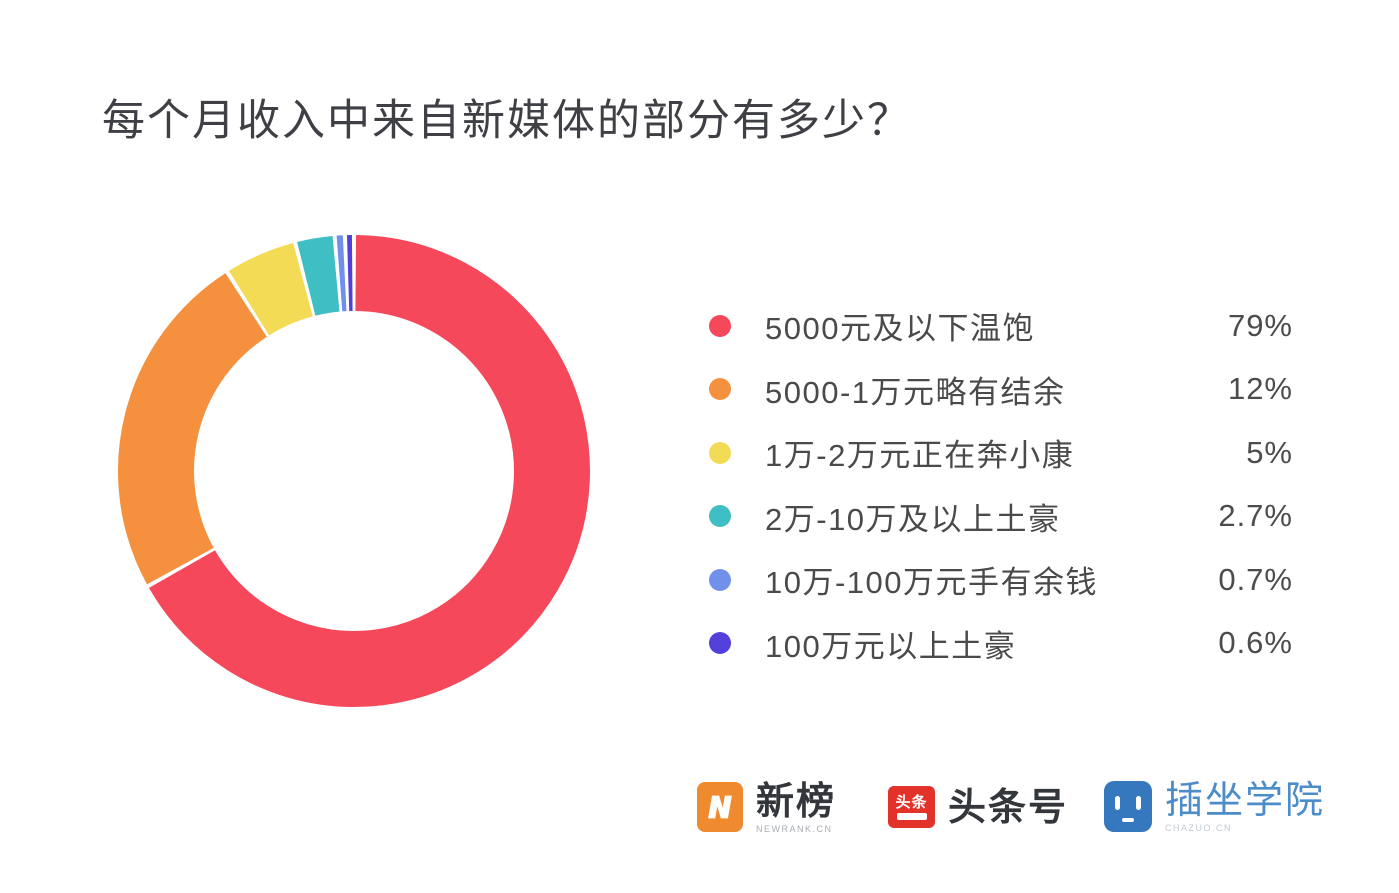 The width and height of the screenshot is (1399, 893). What do you see at coordinates (911, 816) in the screenshot?
I see `toutiao-logo-bar` at bounding box center [911, 816].